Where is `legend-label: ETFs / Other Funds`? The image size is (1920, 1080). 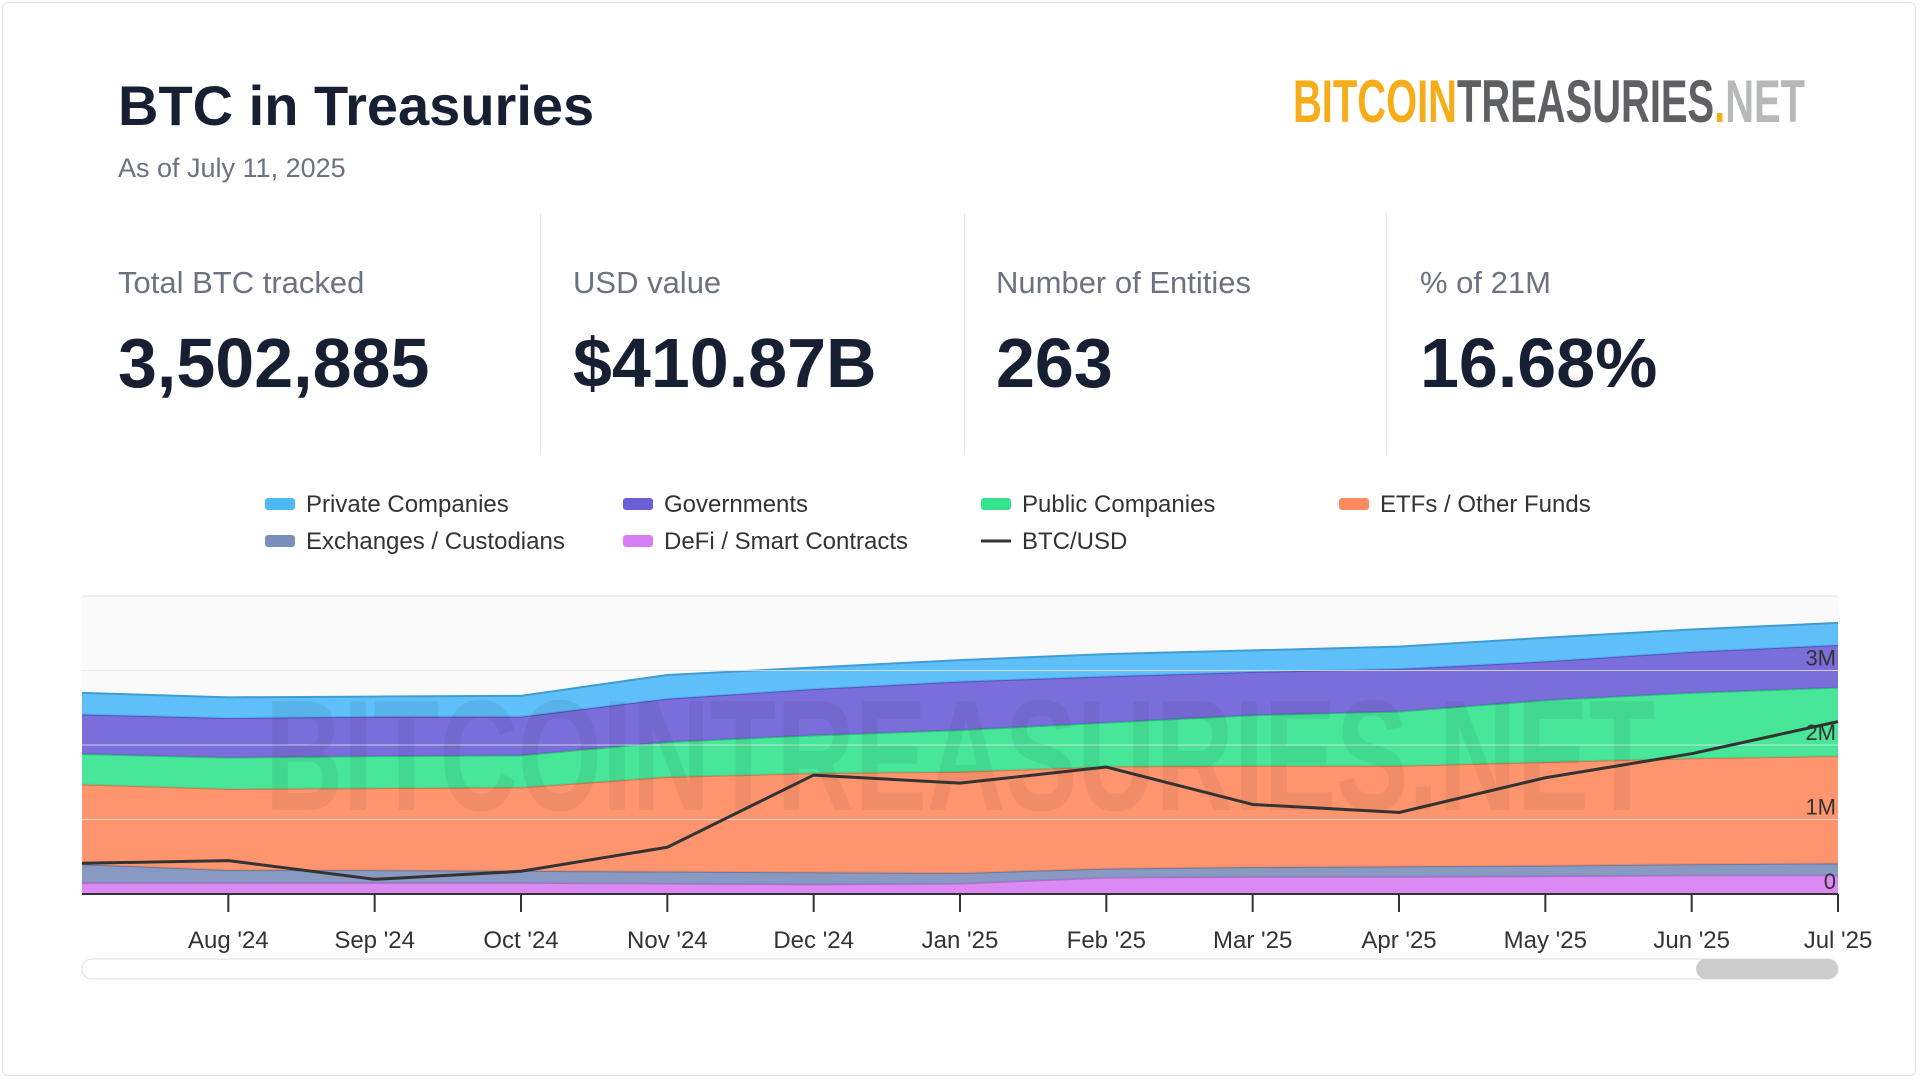
legend-label: ETFs / Other Funds is located at coordinates (1485, 504).